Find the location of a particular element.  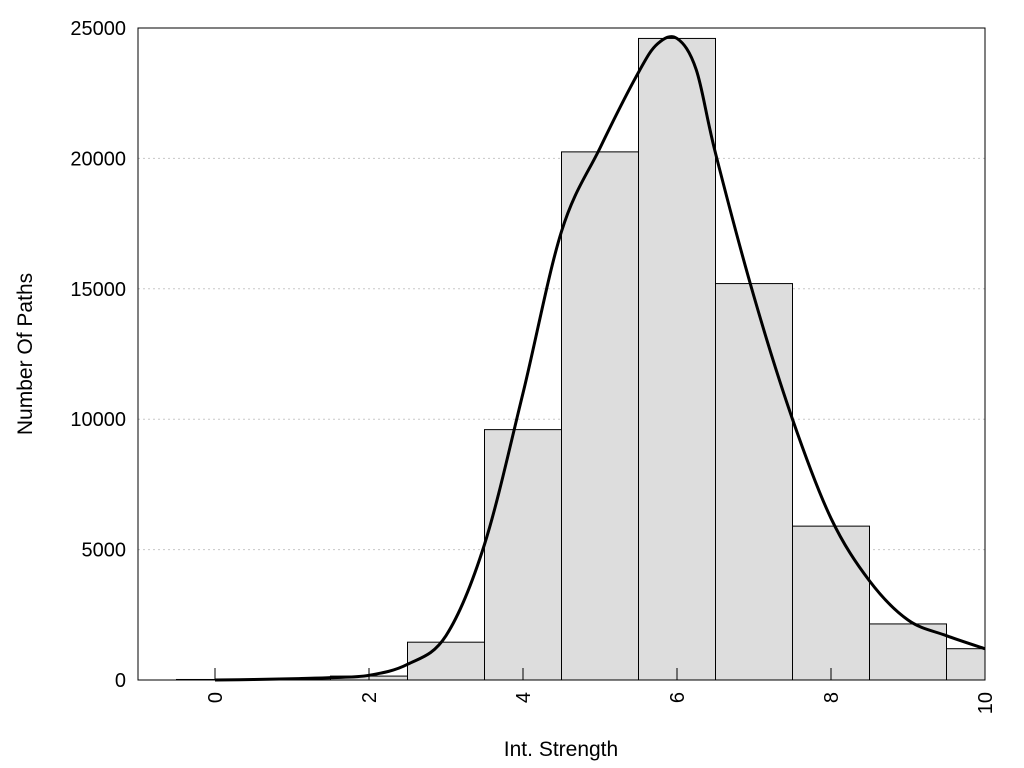

y-tick-label: 5000 is located at coordinates (104, 551).